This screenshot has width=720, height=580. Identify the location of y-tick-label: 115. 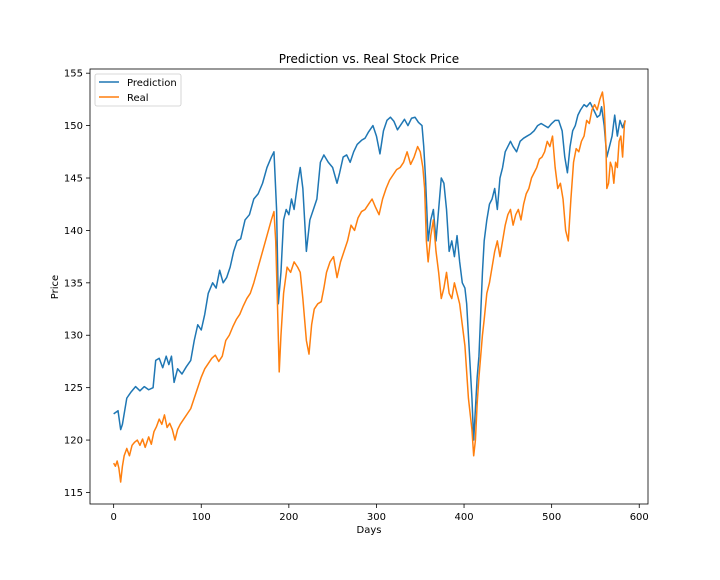
(73, 493).